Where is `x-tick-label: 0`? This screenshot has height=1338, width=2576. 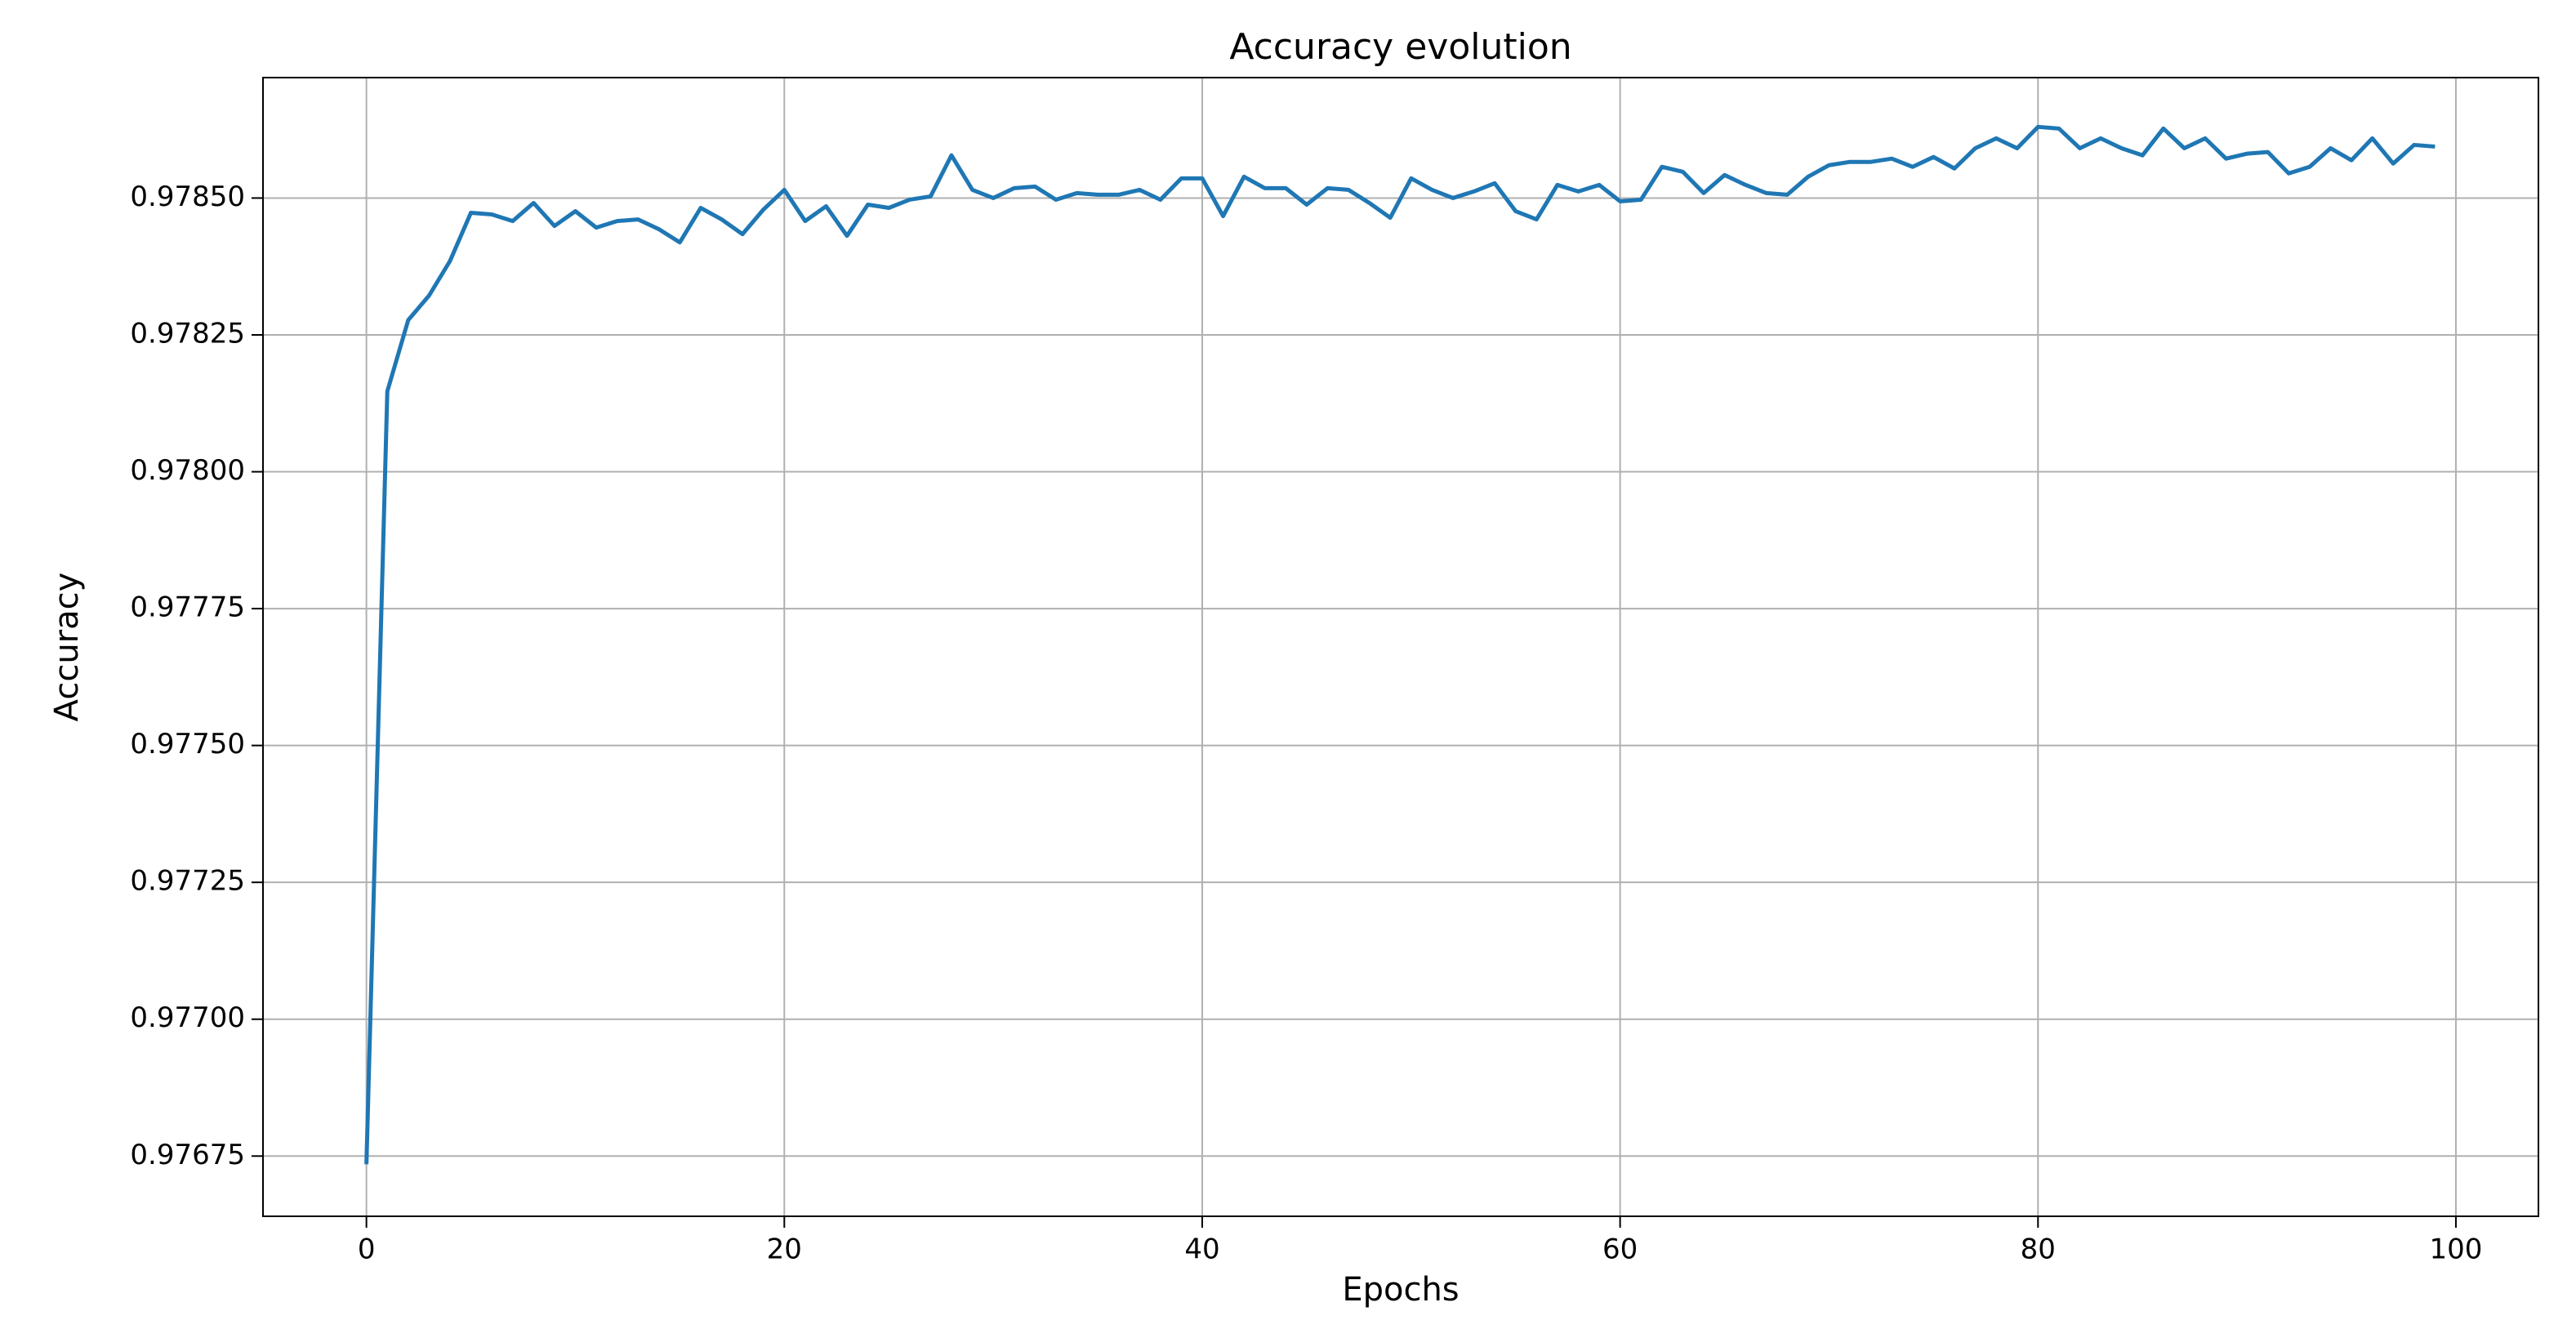 x-tick-label: 0 is located at coordinates (367, 1249).